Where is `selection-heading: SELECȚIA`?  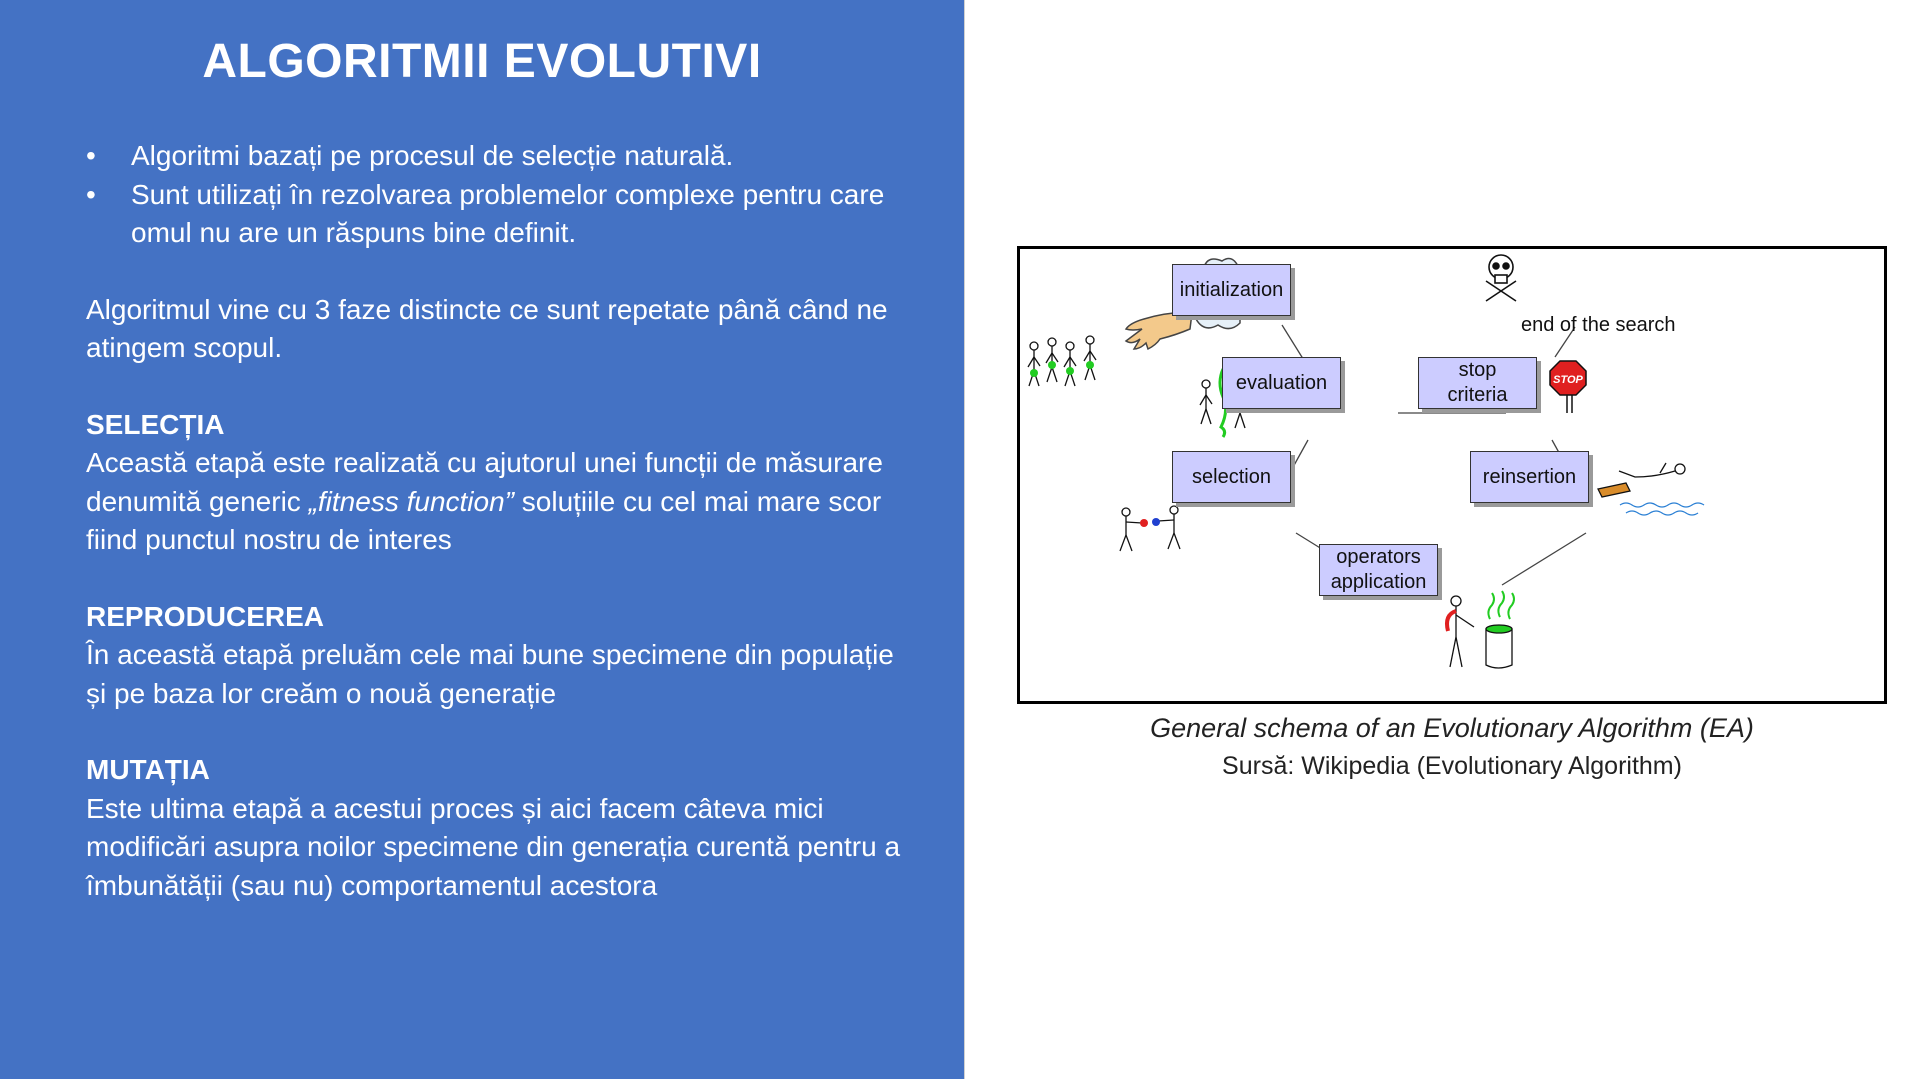 selection-heading: SELECȚIA is located at coordinates (155, 424).